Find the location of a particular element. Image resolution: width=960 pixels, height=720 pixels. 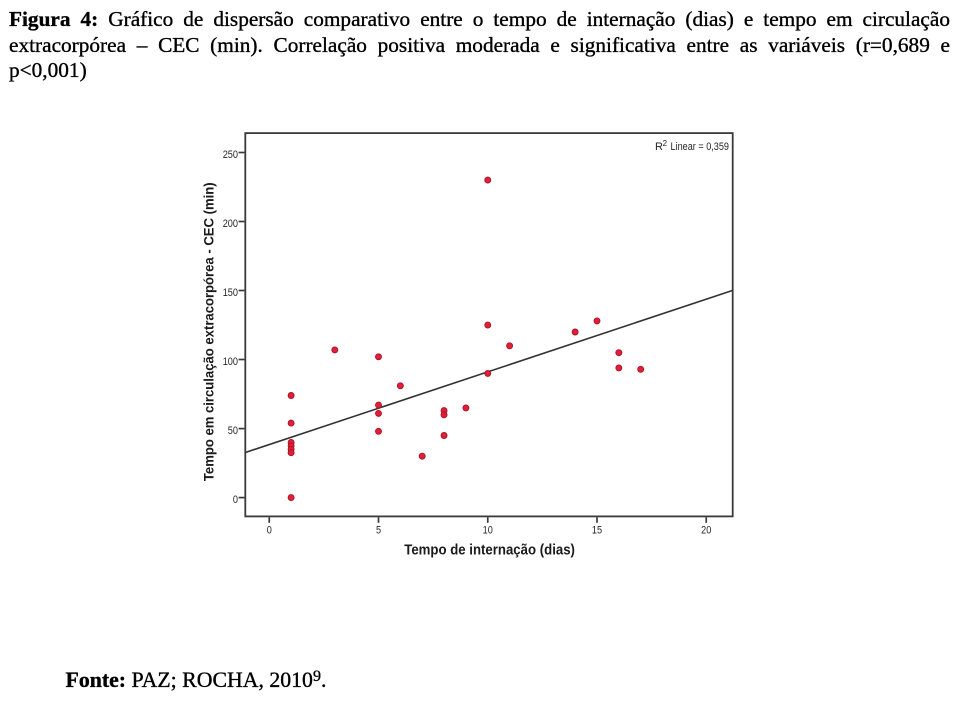

svg-text: Tempo de internação (dias) is located at coordinates (489, 550).